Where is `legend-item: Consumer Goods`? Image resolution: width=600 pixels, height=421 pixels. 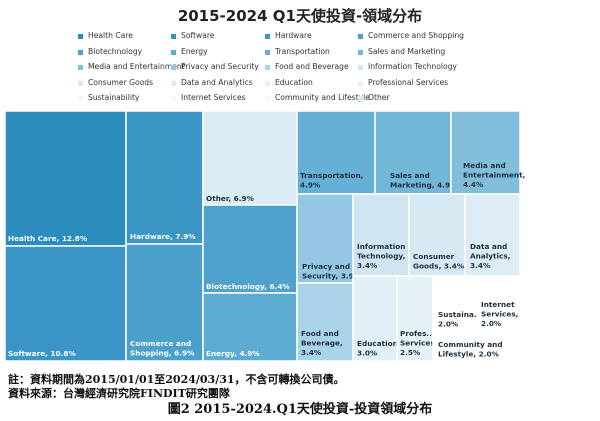
legend-item: Consumer Goods is located at coordinates (121, 82).